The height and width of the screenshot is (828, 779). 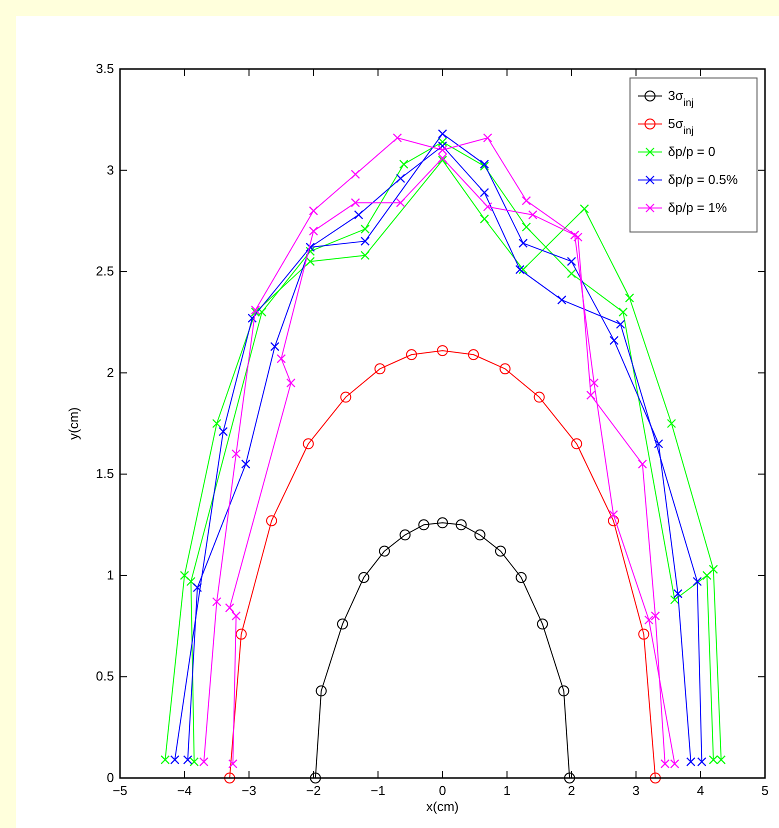 What do you see at coordinates (105, 676) in the screenshot?
I see `y-tick-label: 0.5` at bounding box center [105, 676].